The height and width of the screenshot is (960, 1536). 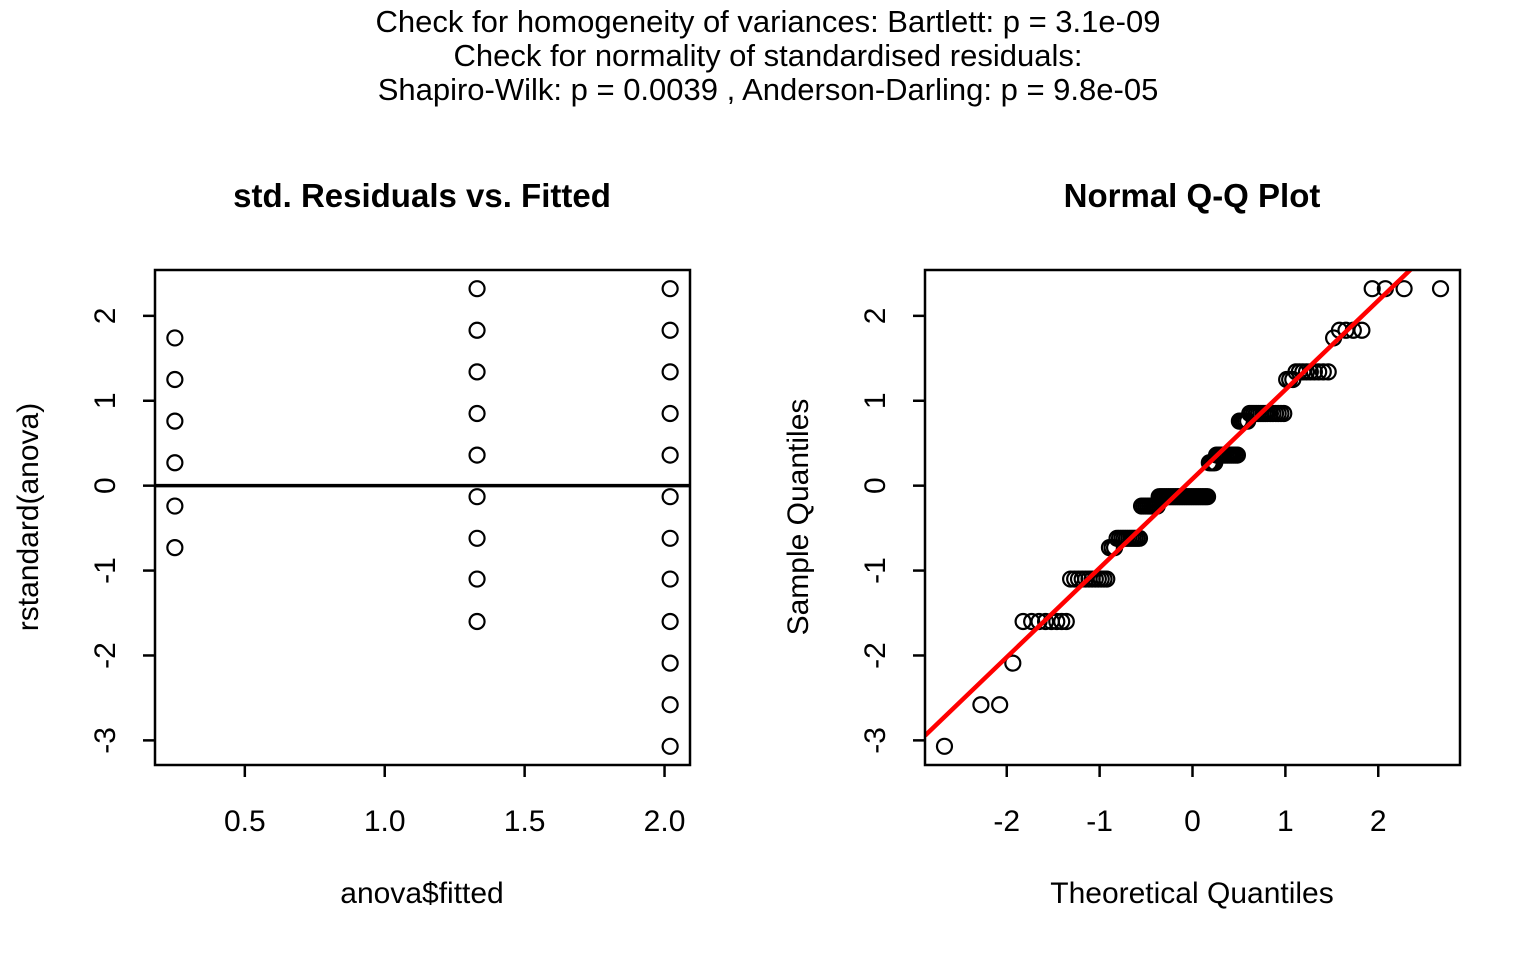 What do you see at coordinates (421, 893) in the screenshot?
I see `left-x-axis-label: anova$fitted` at bounding box center [421, 893].